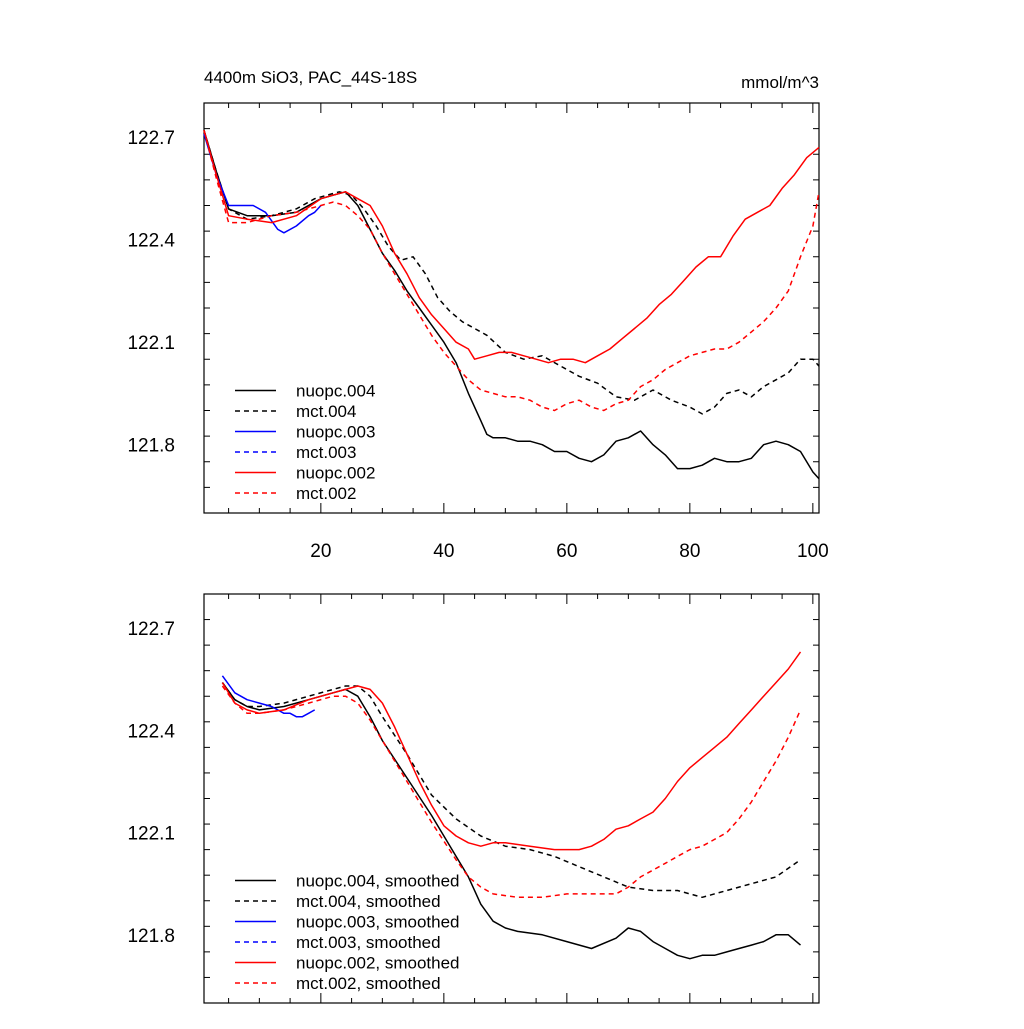  I want to click on legend-label: nuopc.002, smoothed, so click(378, 963).